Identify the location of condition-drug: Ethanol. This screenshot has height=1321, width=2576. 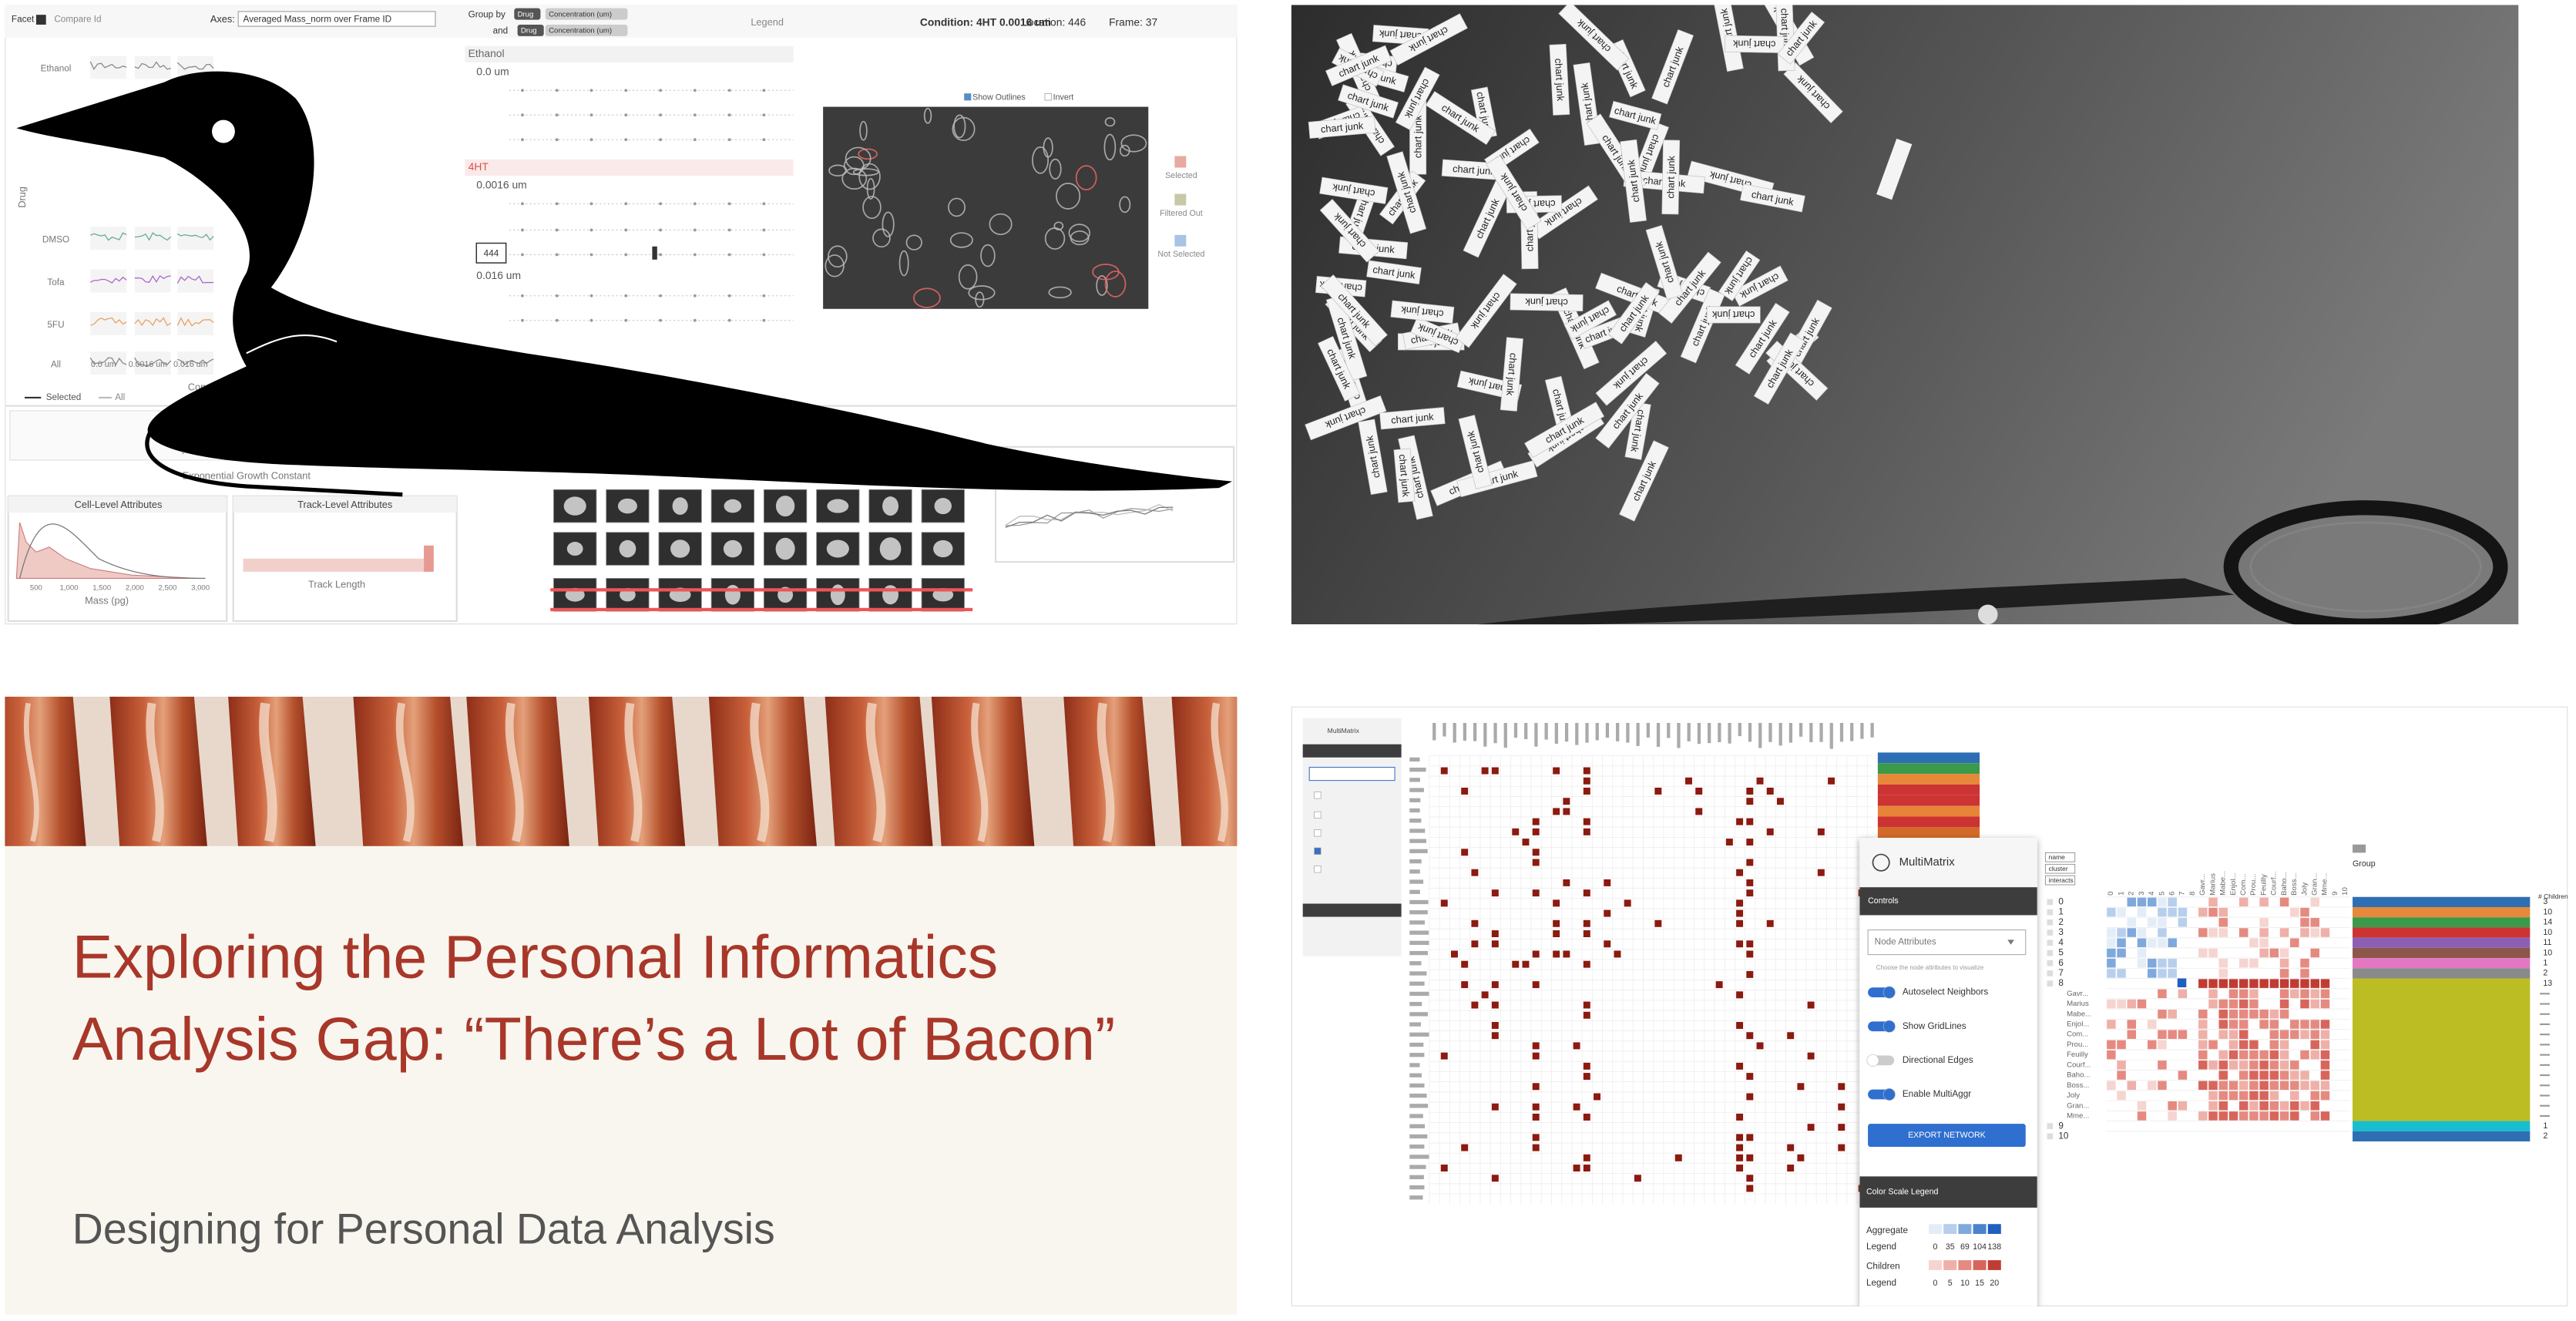
(487, 53).